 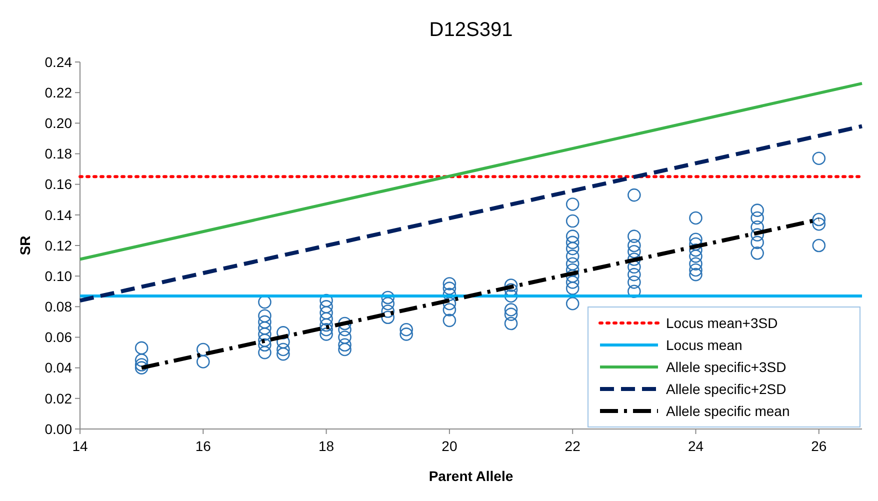 What do you see at coordinates (471, 30) in the screenshot?
I see `chart-title: D12S391` at bounding box center [471, 30].